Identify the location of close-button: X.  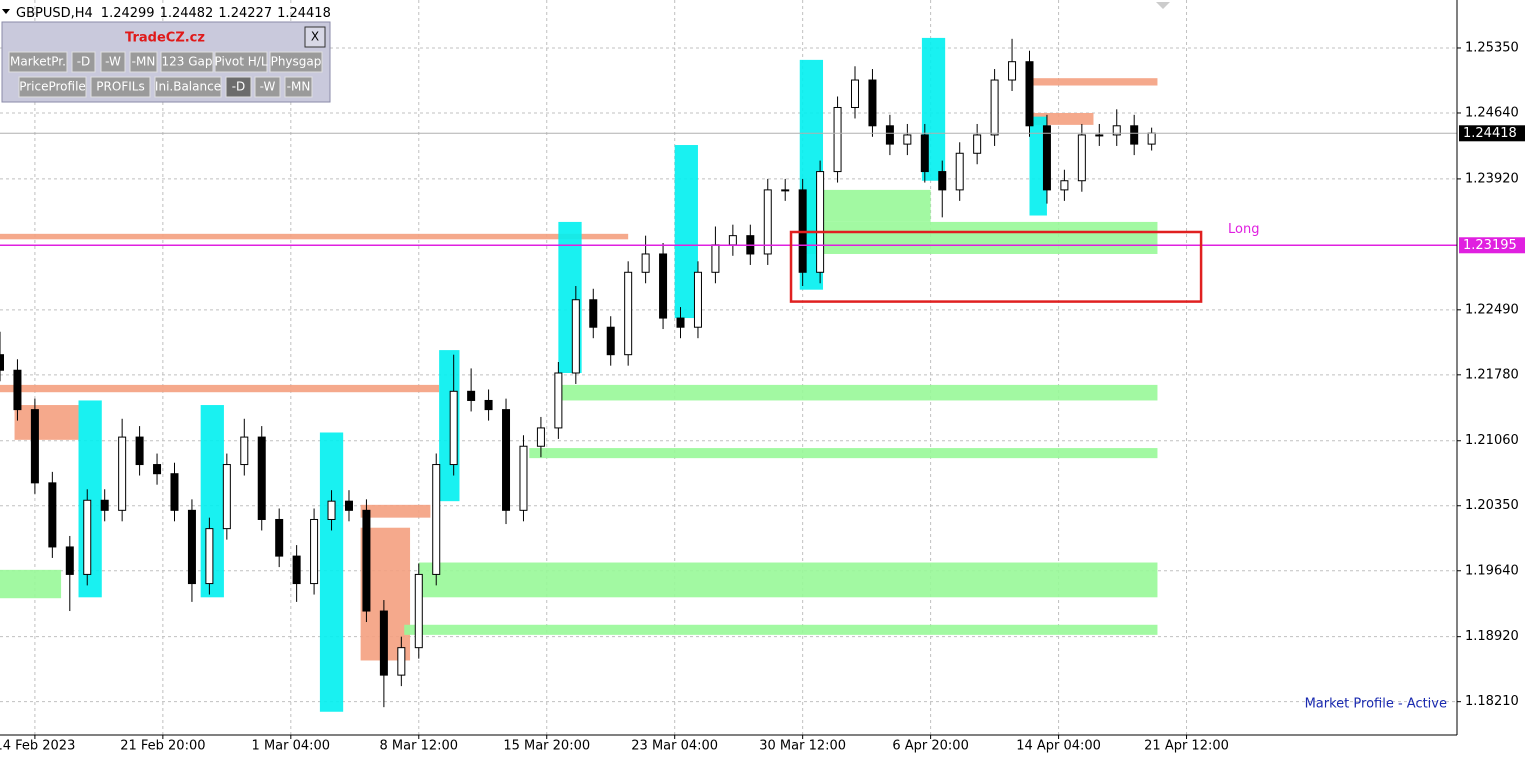
(315, 37).